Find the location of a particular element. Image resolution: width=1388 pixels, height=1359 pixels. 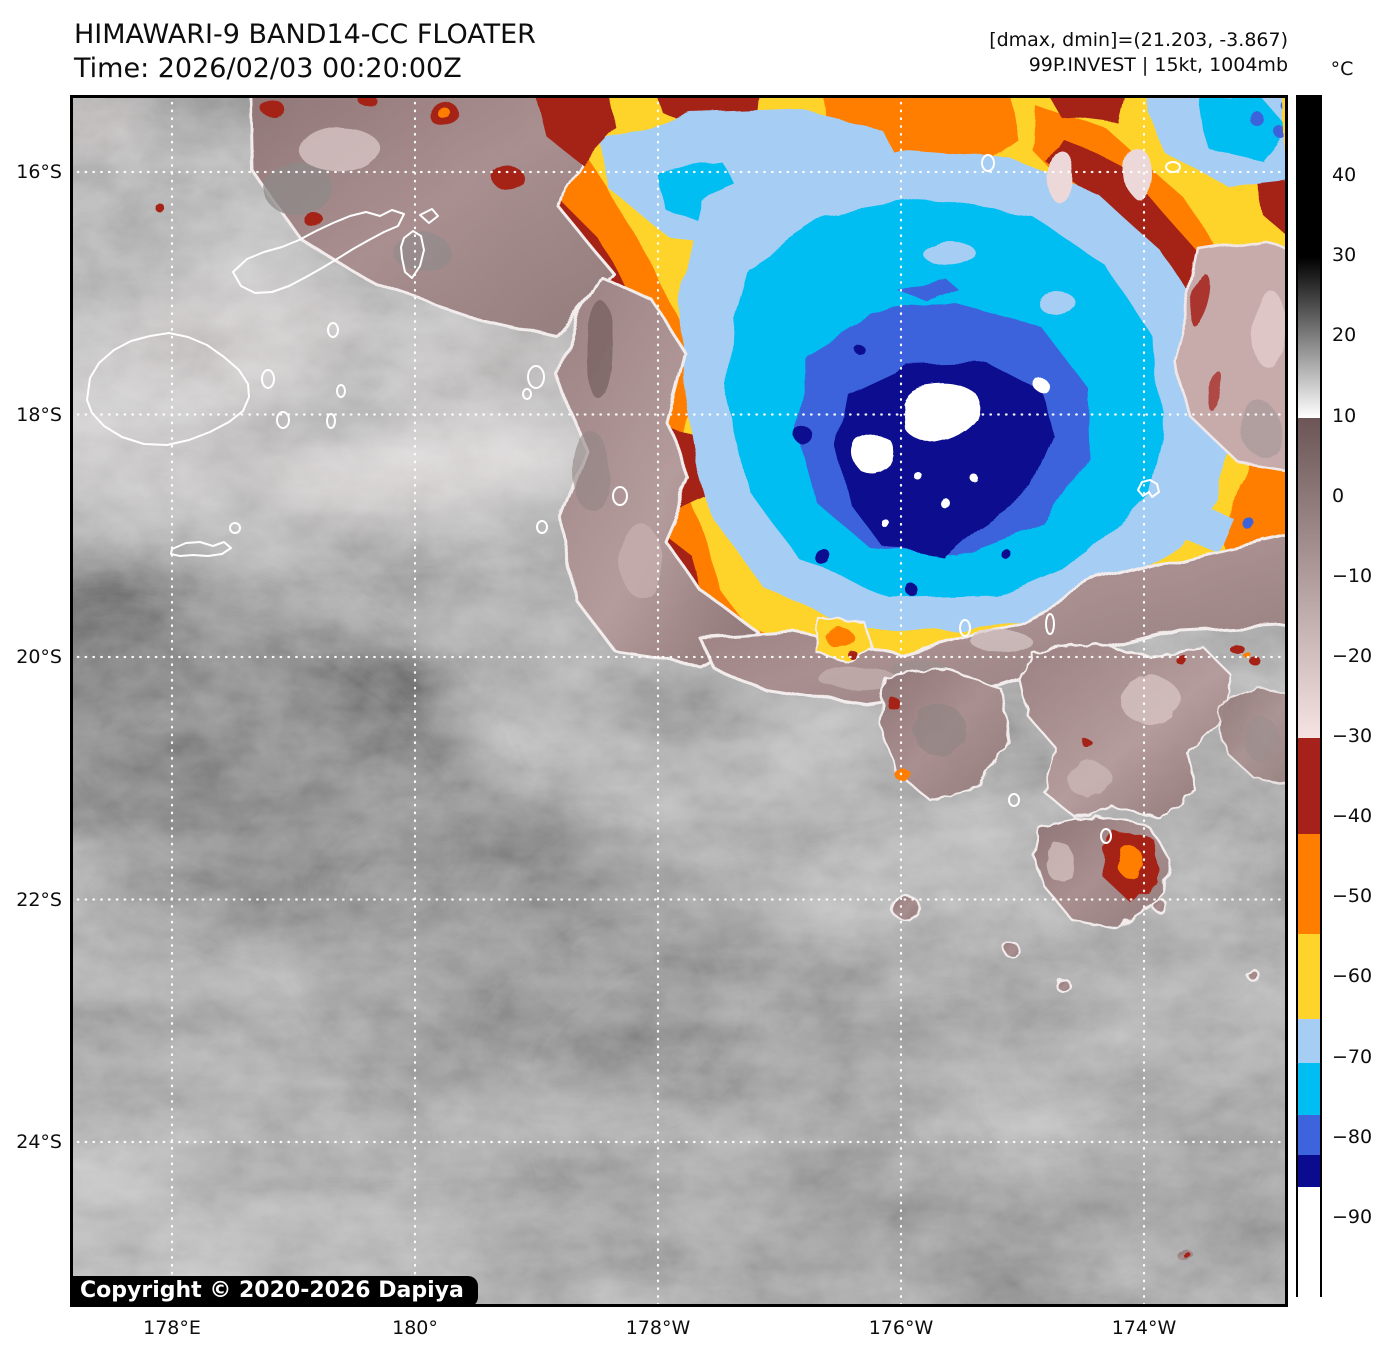

warm-ring-red-topright is located at coordinates (1087, 110).